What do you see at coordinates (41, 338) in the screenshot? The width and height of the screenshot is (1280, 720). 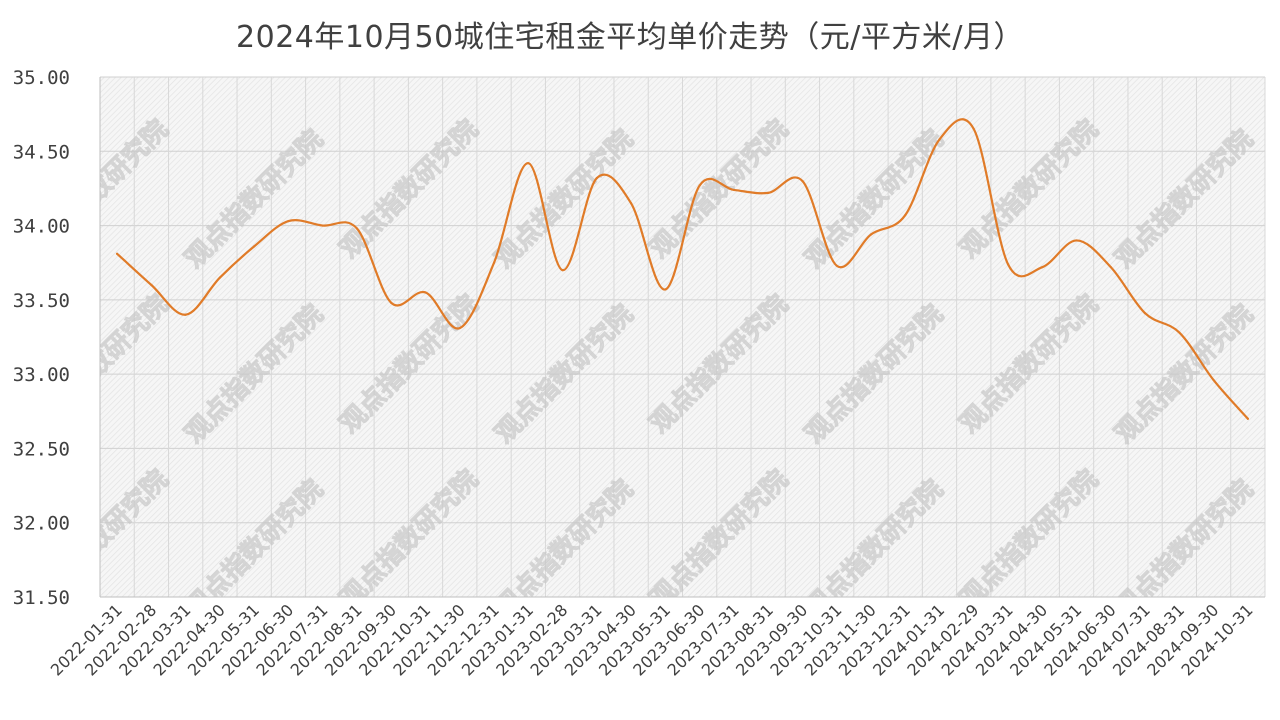 I see `y-axis-ticks: 31.50 32.00 32.50 33.00 33.50 34.00 34.50 35.00` at bounding box center [41, 338].